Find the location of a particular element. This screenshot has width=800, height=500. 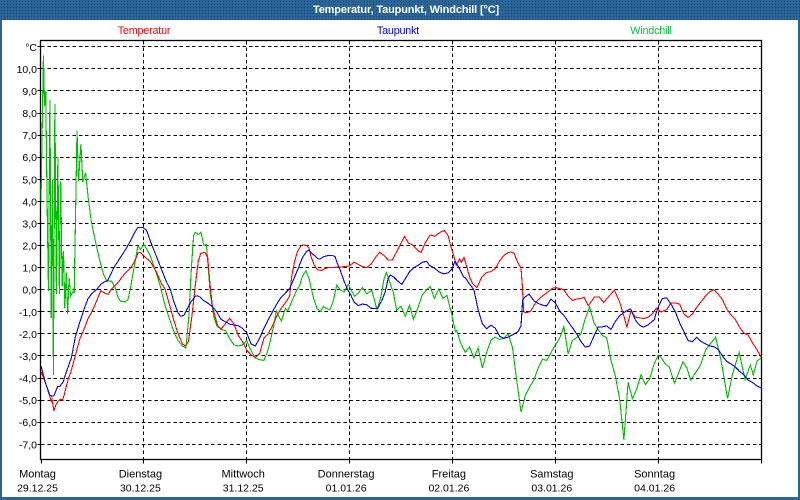

svg-text: 8,0 is located at coordinates (29, 114).